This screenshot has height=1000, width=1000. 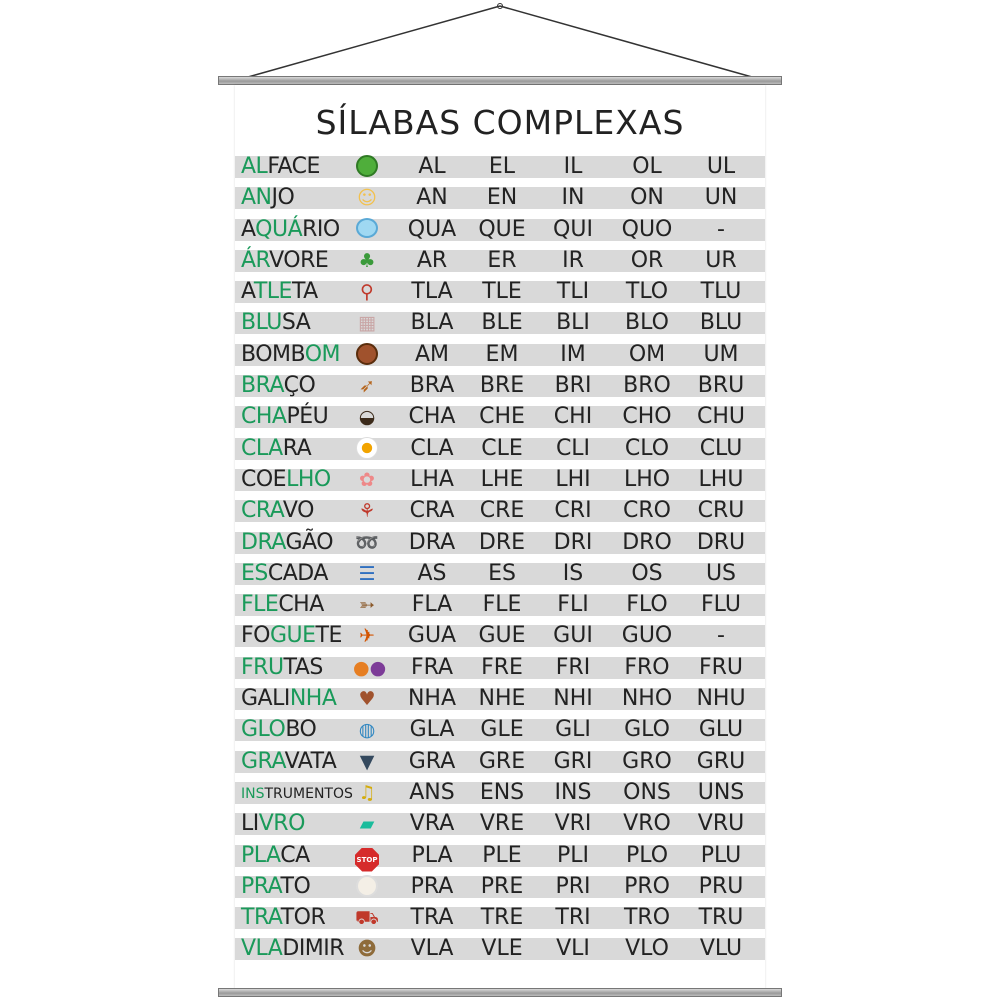 What do you see at coordinates (647, 918) in the screenshot?
I see `syllable-cell: TRO` at bounding box center [647, 918].